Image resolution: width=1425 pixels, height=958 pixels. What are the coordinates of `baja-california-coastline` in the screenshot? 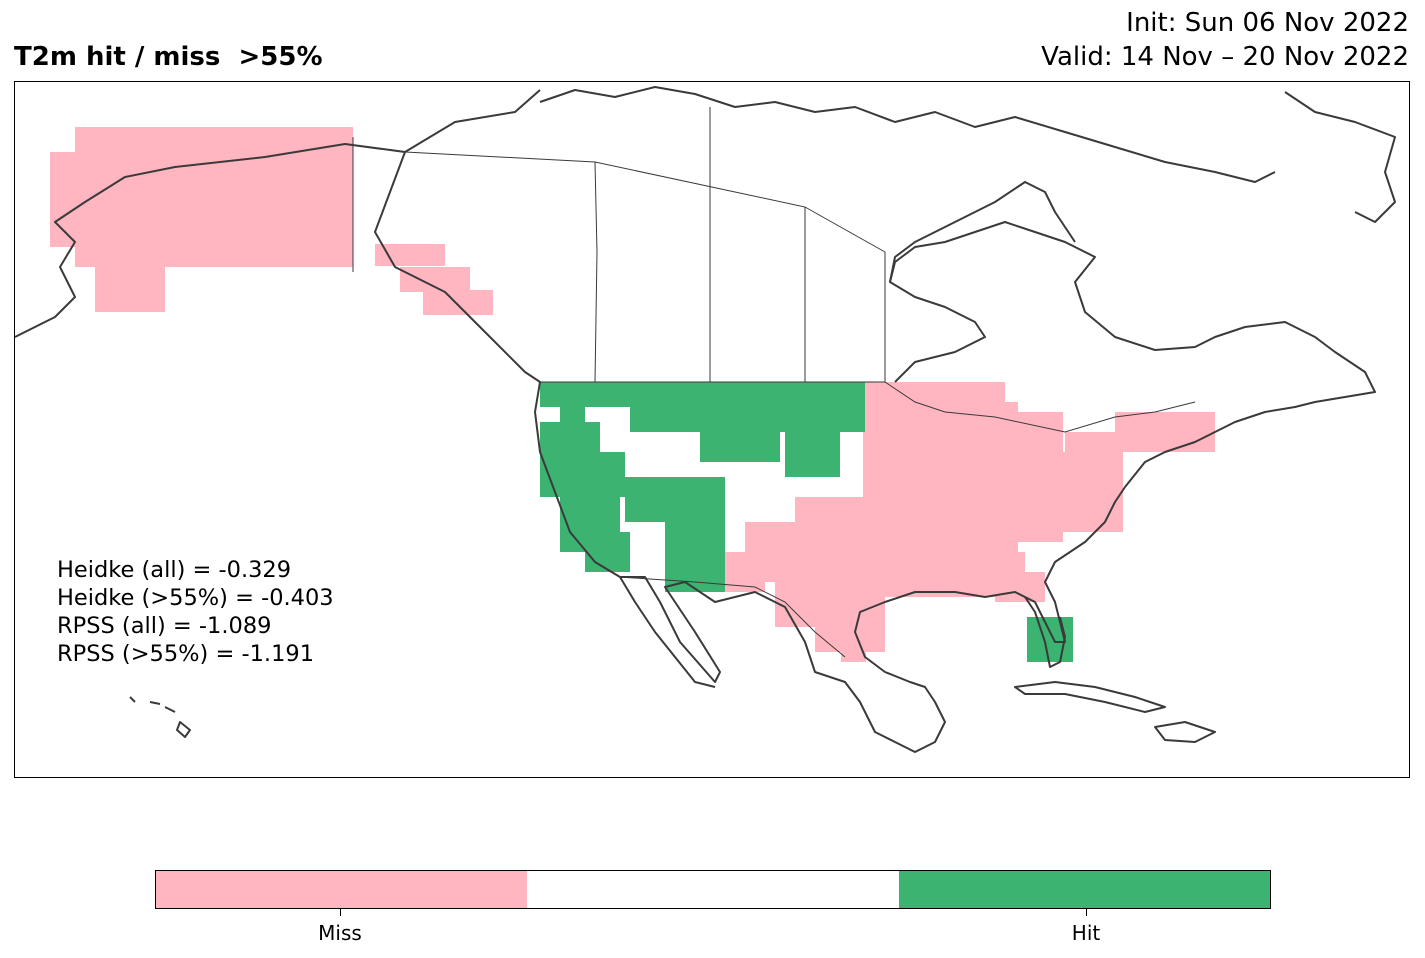 It's located at (667, 632).